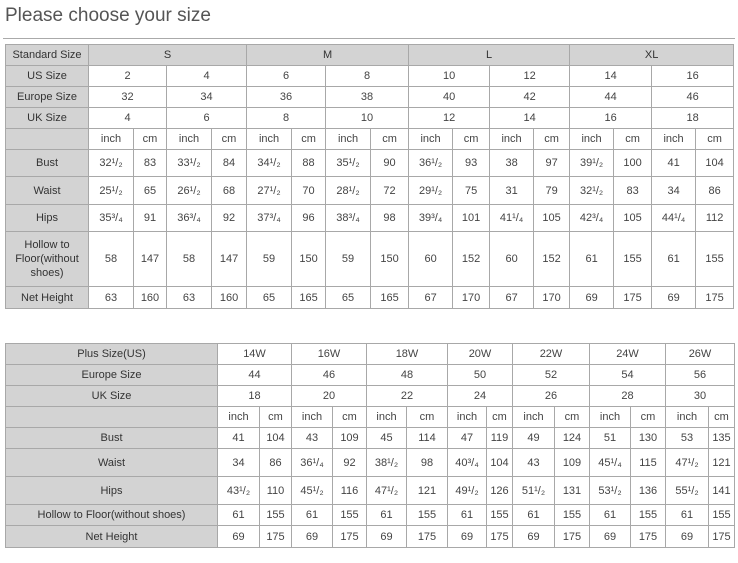 The height and width of the screenshot is (563, 738). What do you see at coordinates (390, 190) in the screenshot?
I see `measurement-cell: 72` at bounding box center [390, 190].